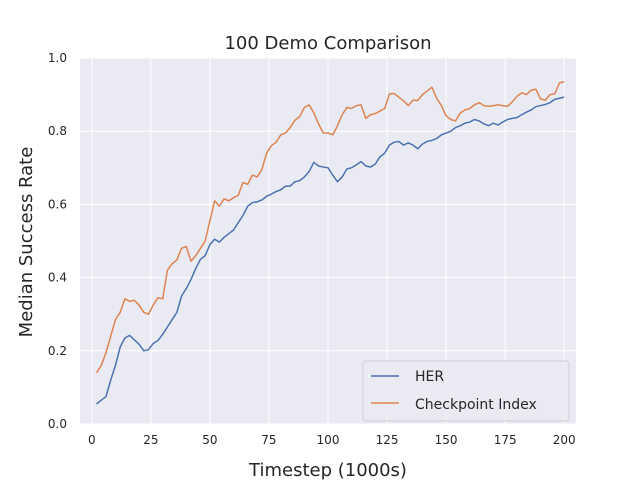 The width and height of the screenshot is (640, 480). I want to click on y-tick-label: 0.0, so click(57, 424).